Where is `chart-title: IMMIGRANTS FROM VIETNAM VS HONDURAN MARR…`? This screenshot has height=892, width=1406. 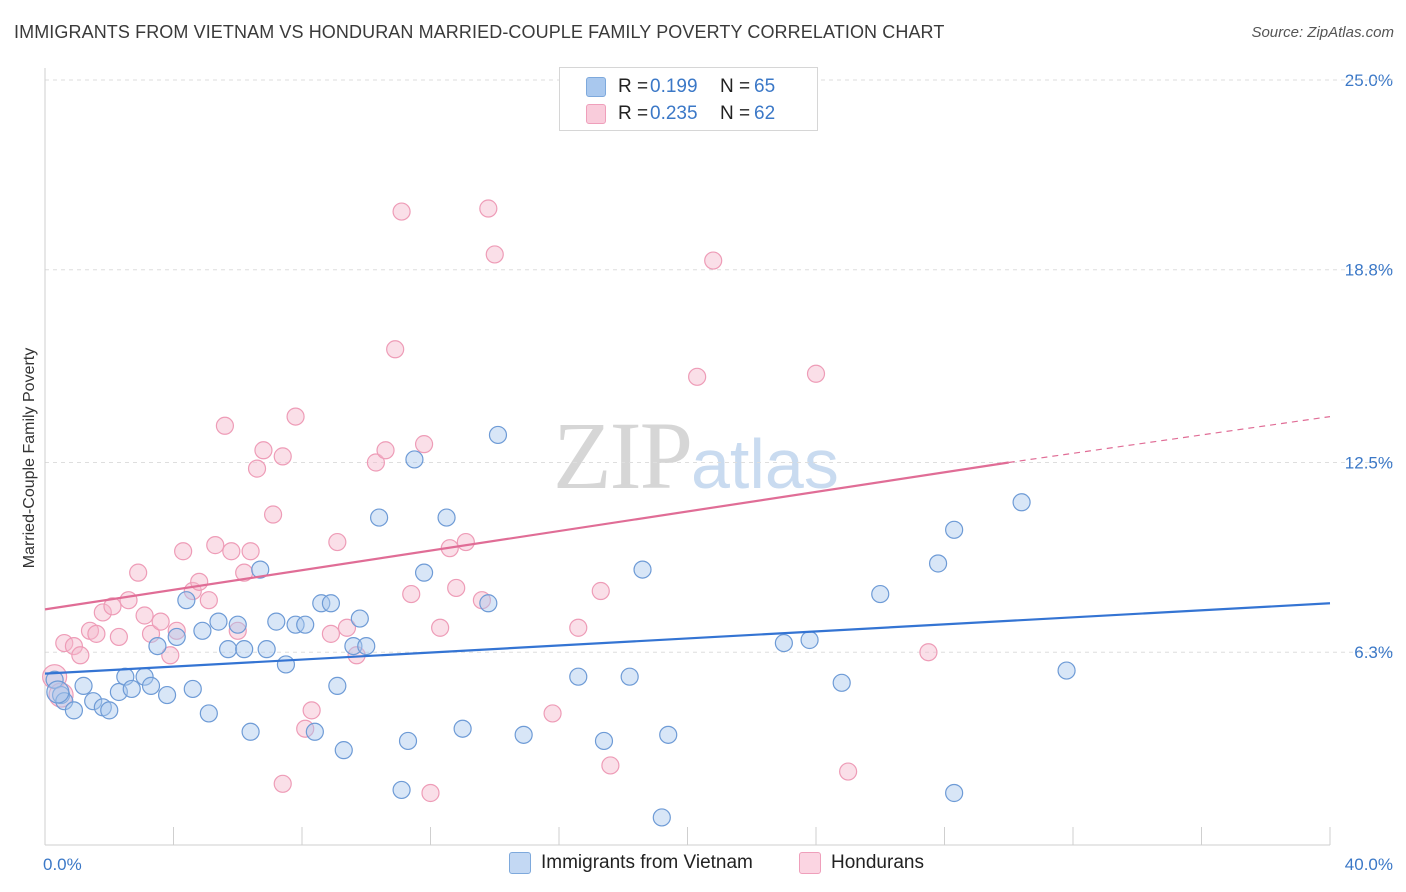 chart-title: IMMIGRANTS FROM VIETNAM VS HONDURAN MARR… is located at coordinates (479, 32).